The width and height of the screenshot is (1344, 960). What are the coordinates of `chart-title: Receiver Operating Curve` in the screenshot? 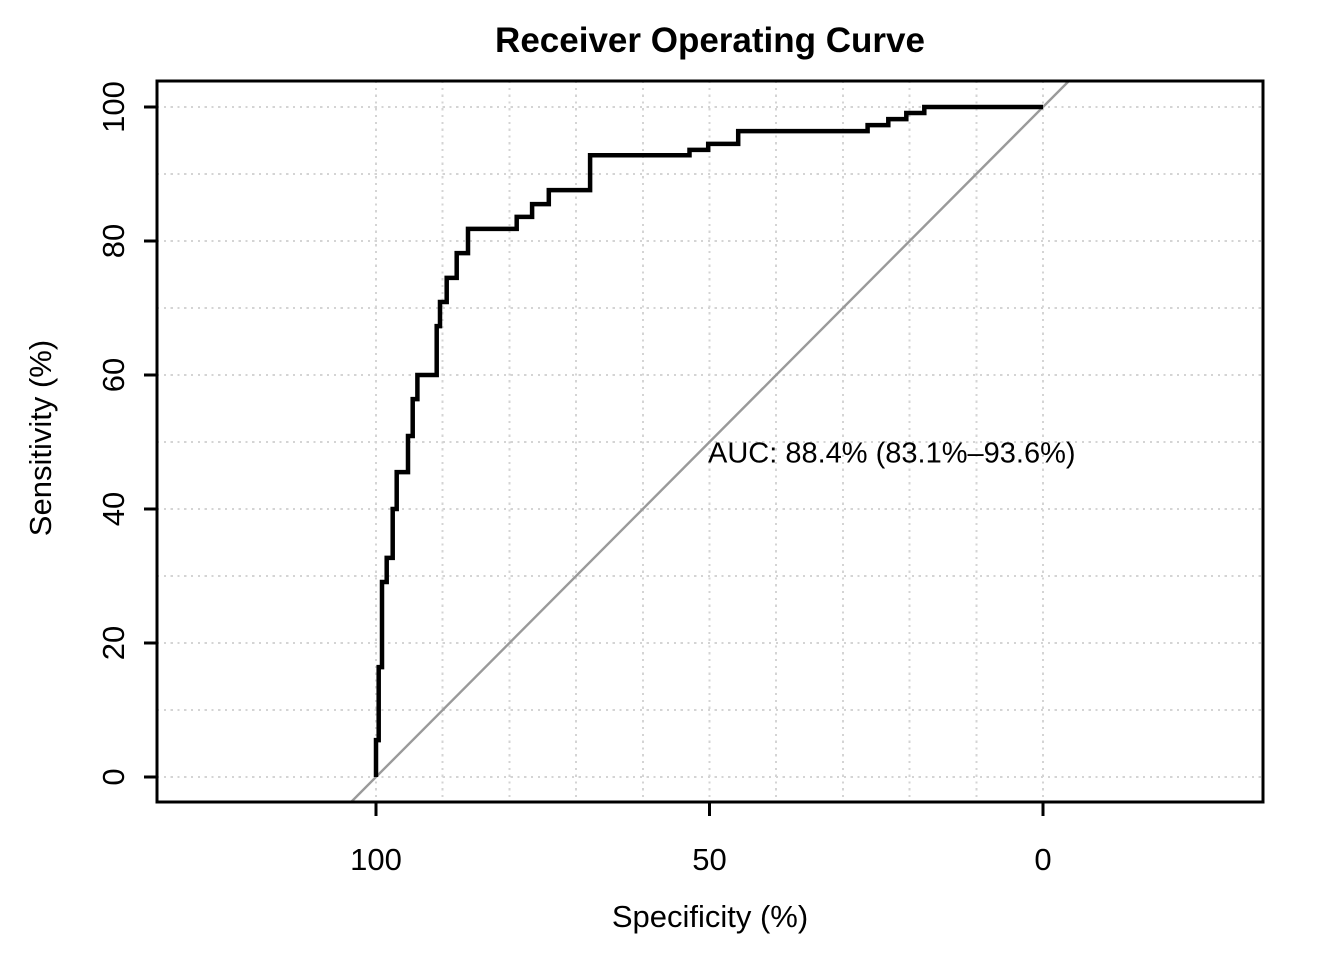 It's located at (710, 40).